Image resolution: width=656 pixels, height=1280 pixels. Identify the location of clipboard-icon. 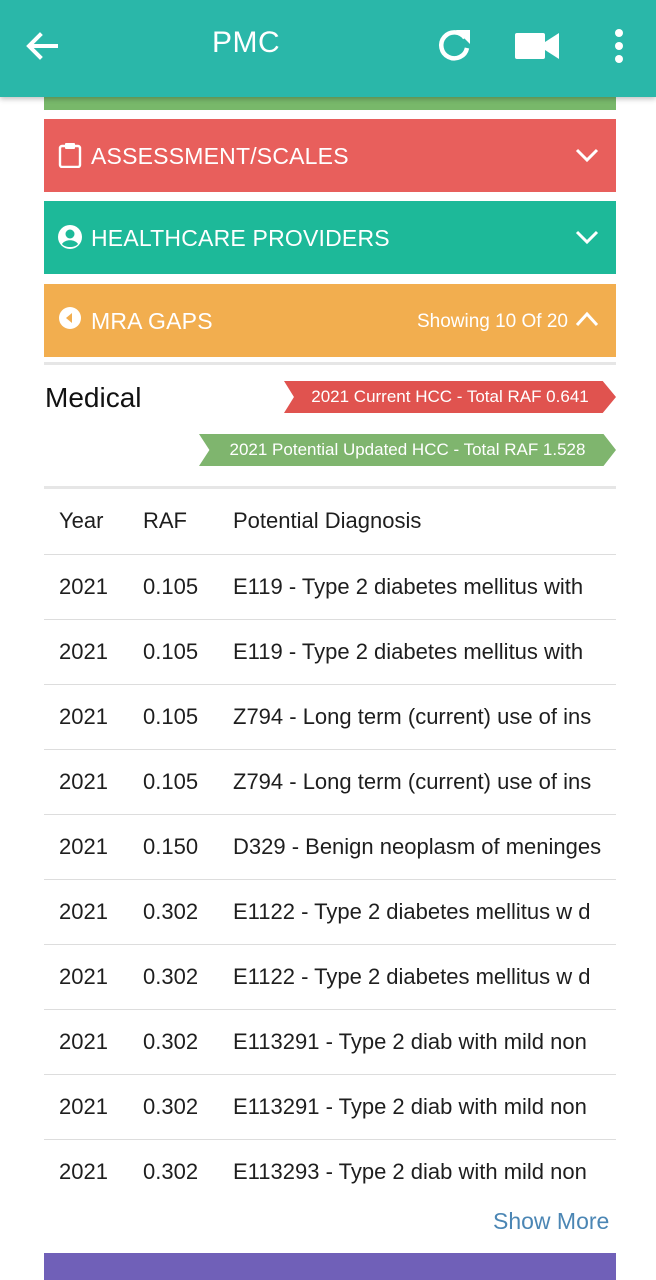
(70, 155).